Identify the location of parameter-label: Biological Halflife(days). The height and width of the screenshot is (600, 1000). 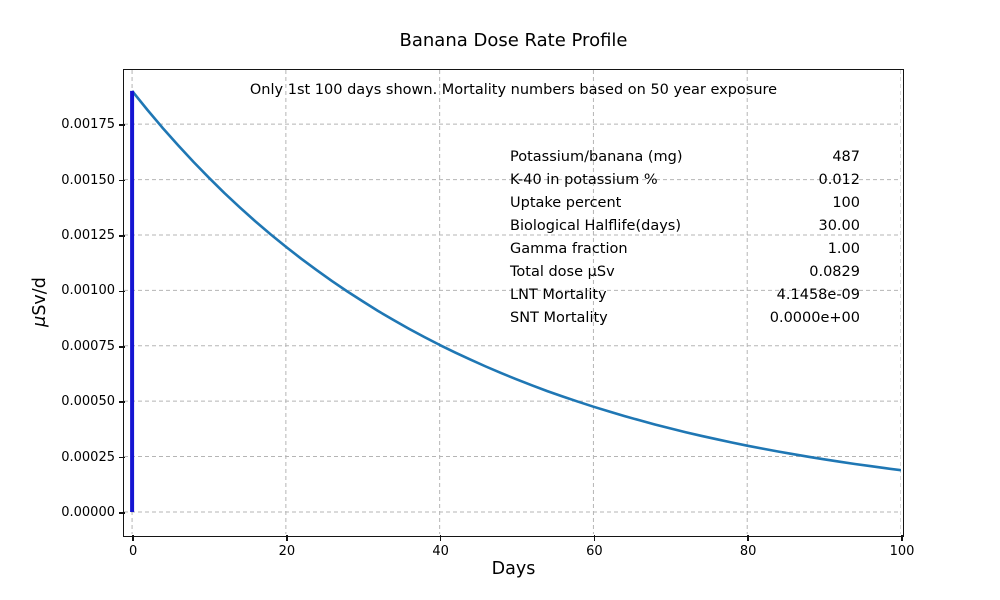
(596, 226).